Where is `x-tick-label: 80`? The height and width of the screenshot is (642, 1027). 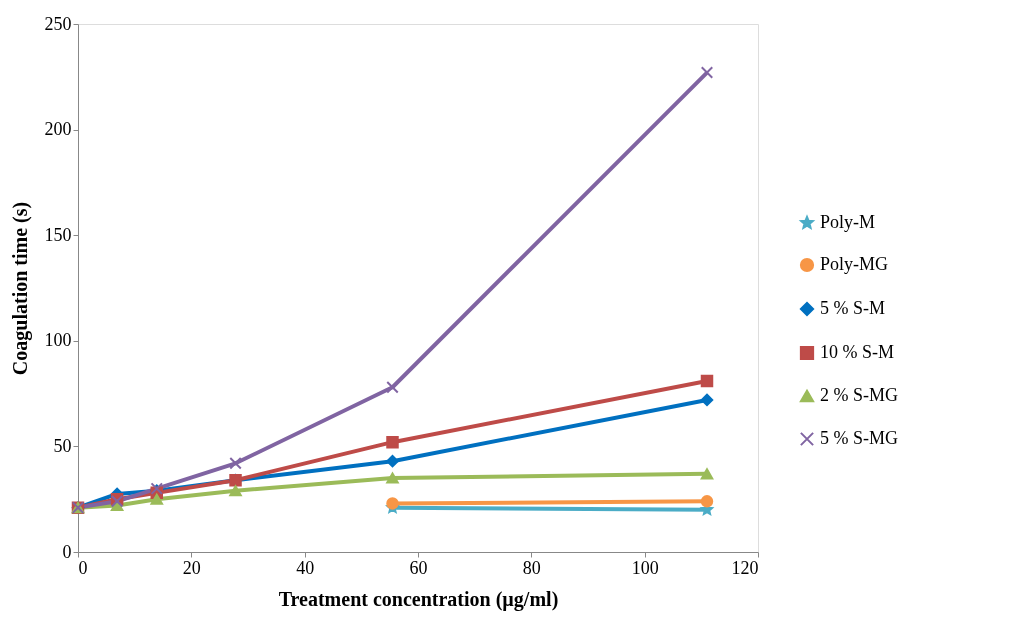 x-tick-label: 80 is located at coordinates (531, 567).